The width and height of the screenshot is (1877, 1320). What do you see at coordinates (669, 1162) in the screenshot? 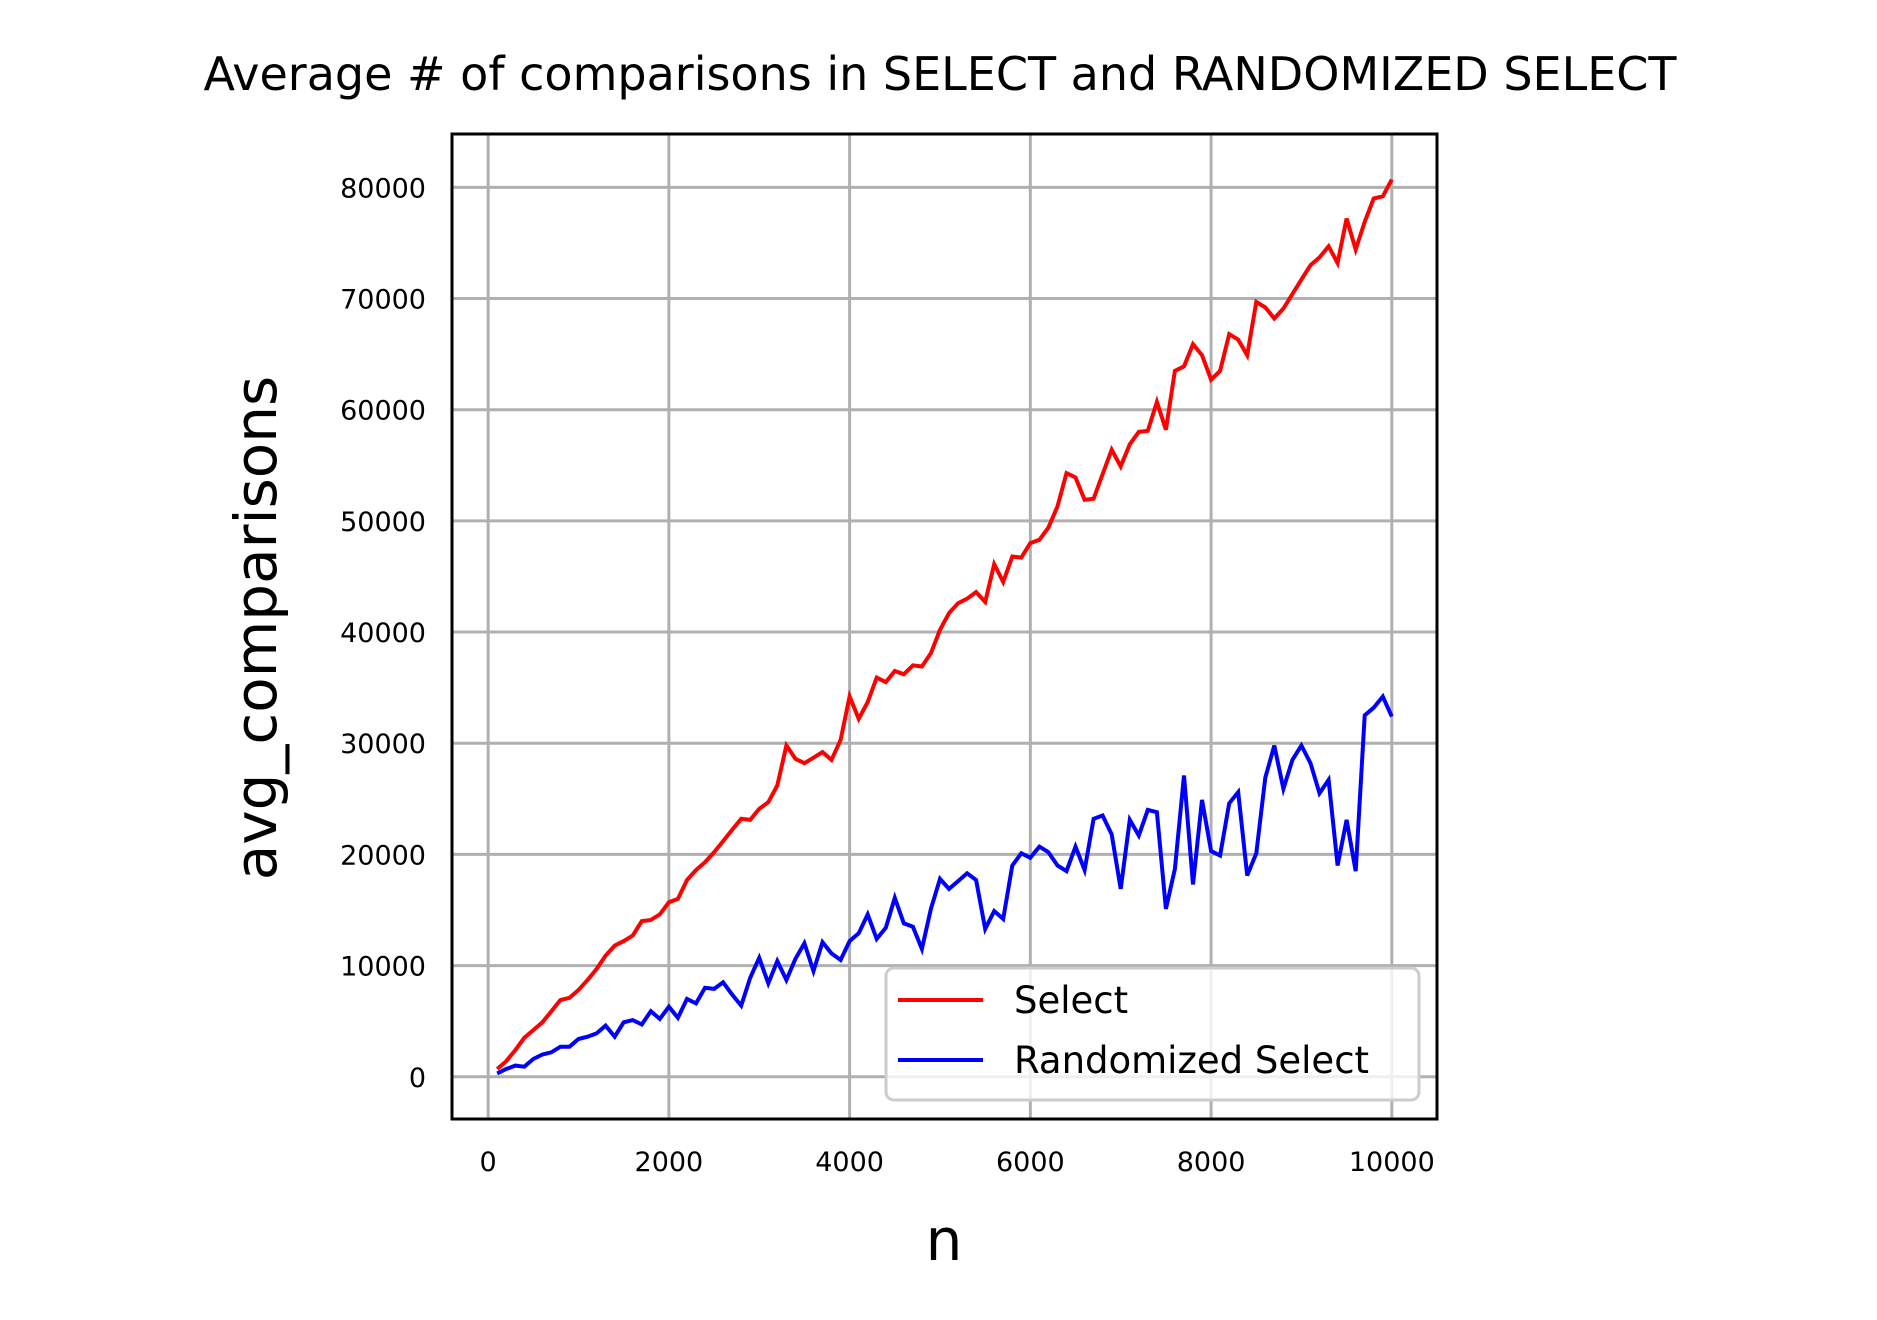
I see `x-tick-label: 2000` at bounding box center [669, 1162].